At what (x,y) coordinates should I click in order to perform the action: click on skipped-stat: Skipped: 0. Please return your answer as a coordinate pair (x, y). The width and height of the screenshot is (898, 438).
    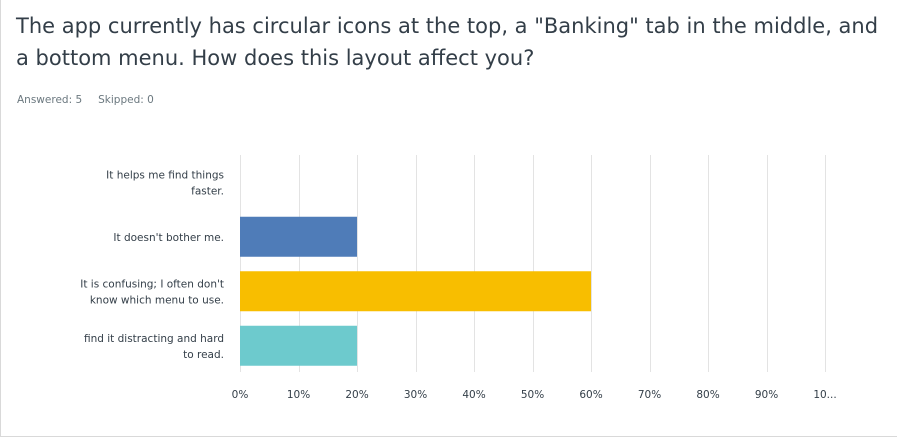
    Looking at the image, I should click on (126, 100).